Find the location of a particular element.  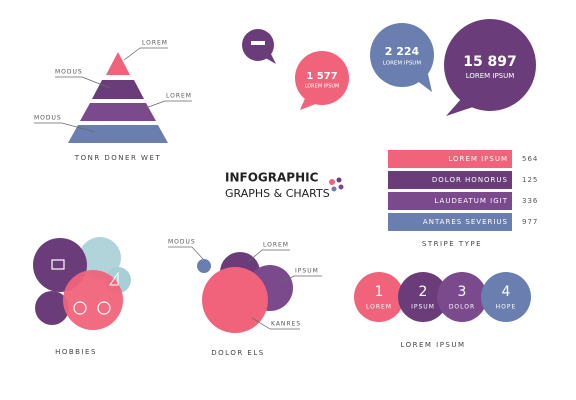

stripe-value: 125 is located at coordinates (530, 180).